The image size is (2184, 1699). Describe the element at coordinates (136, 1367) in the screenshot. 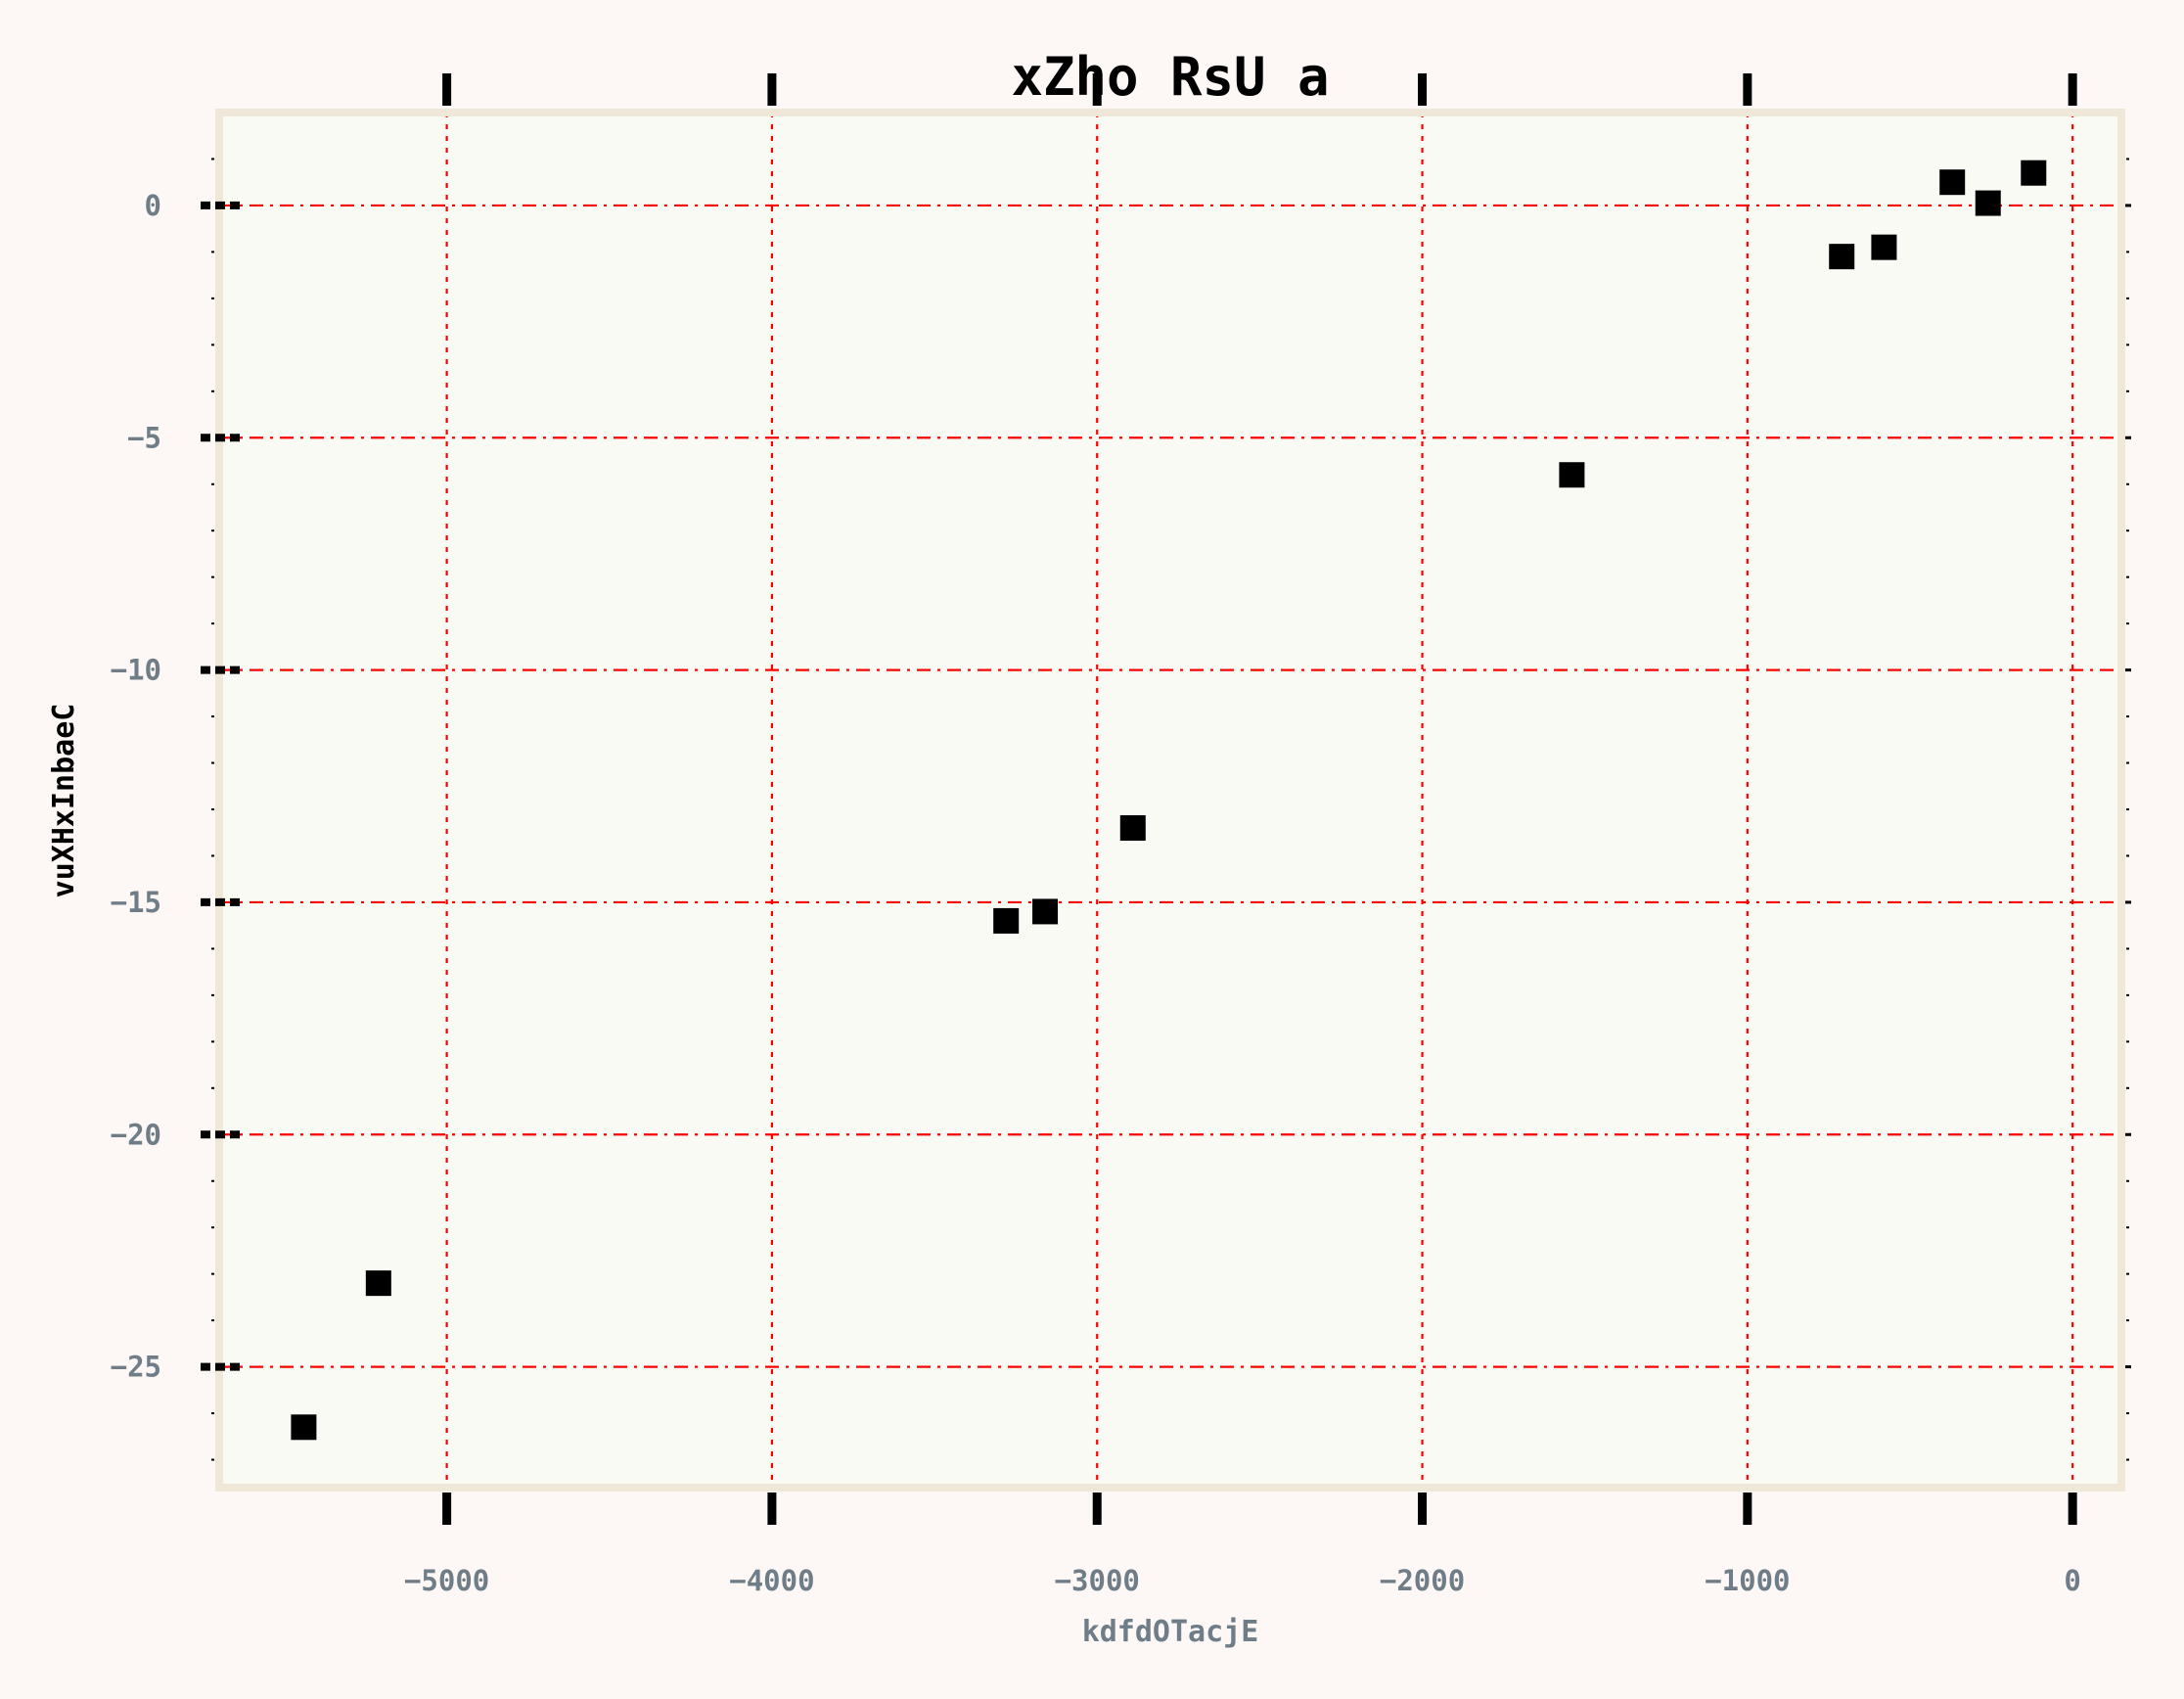

I see `y-tick-label: −25` at that location.